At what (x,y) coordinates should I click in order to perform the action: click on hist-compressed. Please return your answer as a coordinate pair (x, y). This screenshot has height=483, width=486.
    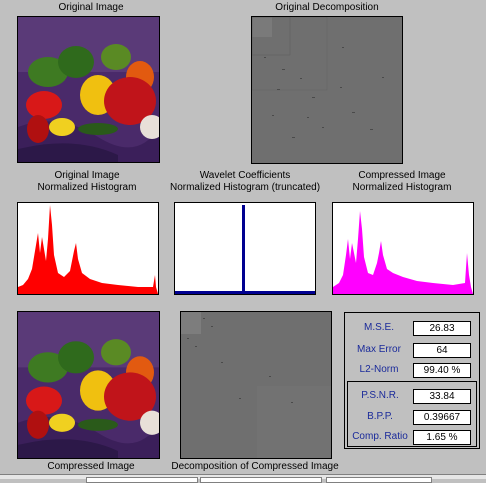
    Looking at the image, I should click on (403, 248).